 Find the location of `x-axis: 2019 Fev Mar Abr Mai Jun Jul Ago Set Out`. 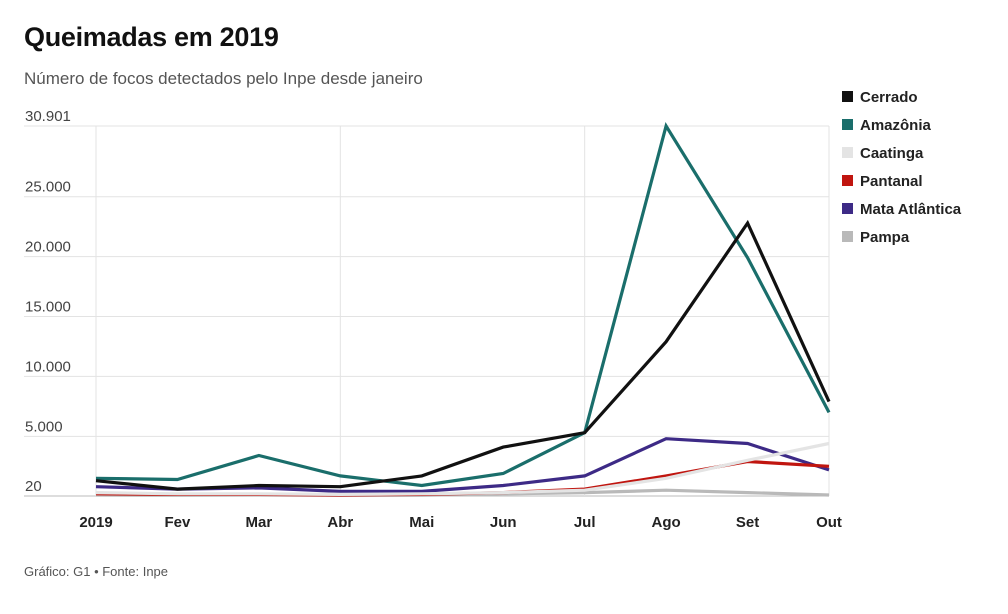

x-axis: 2019 Fev Mar Abr Mai Jun Jul Ago Set Out is located at coordinates (460, 522).